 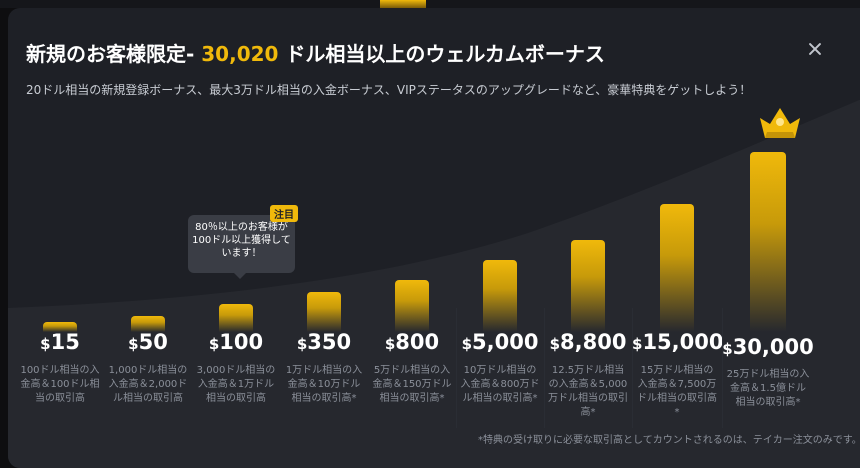 I want to click on tier-requirement: 10万ドル相当の入金高＆800万ドル相当の取引高*, so click(x=500, y=384).